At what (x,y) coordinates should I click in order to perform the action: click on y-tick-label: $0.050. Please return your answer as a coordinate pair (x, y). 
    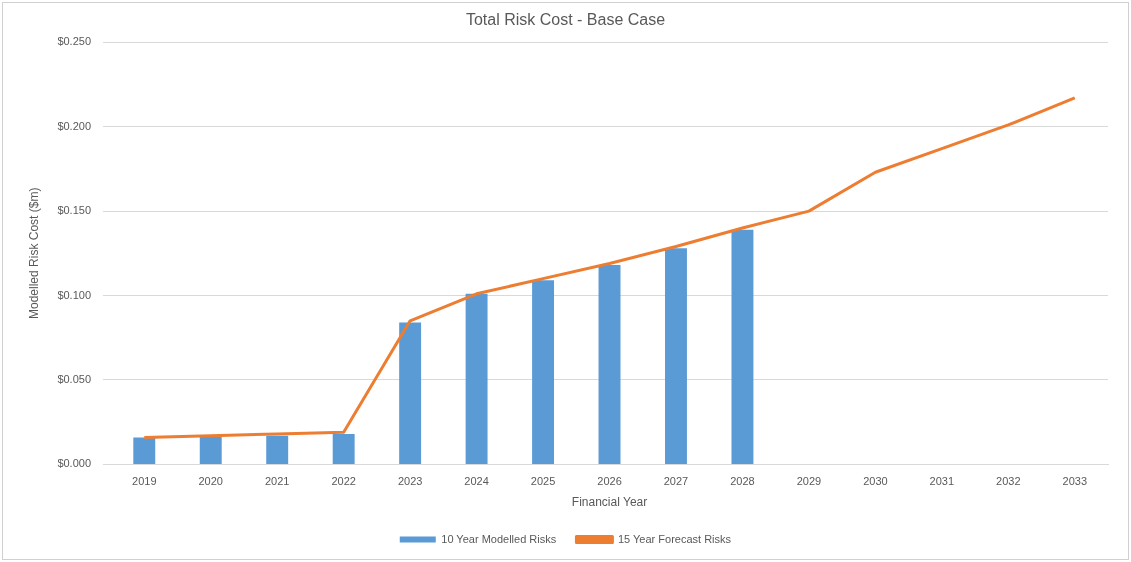
    Looking at the image, I should click on (74, 378).